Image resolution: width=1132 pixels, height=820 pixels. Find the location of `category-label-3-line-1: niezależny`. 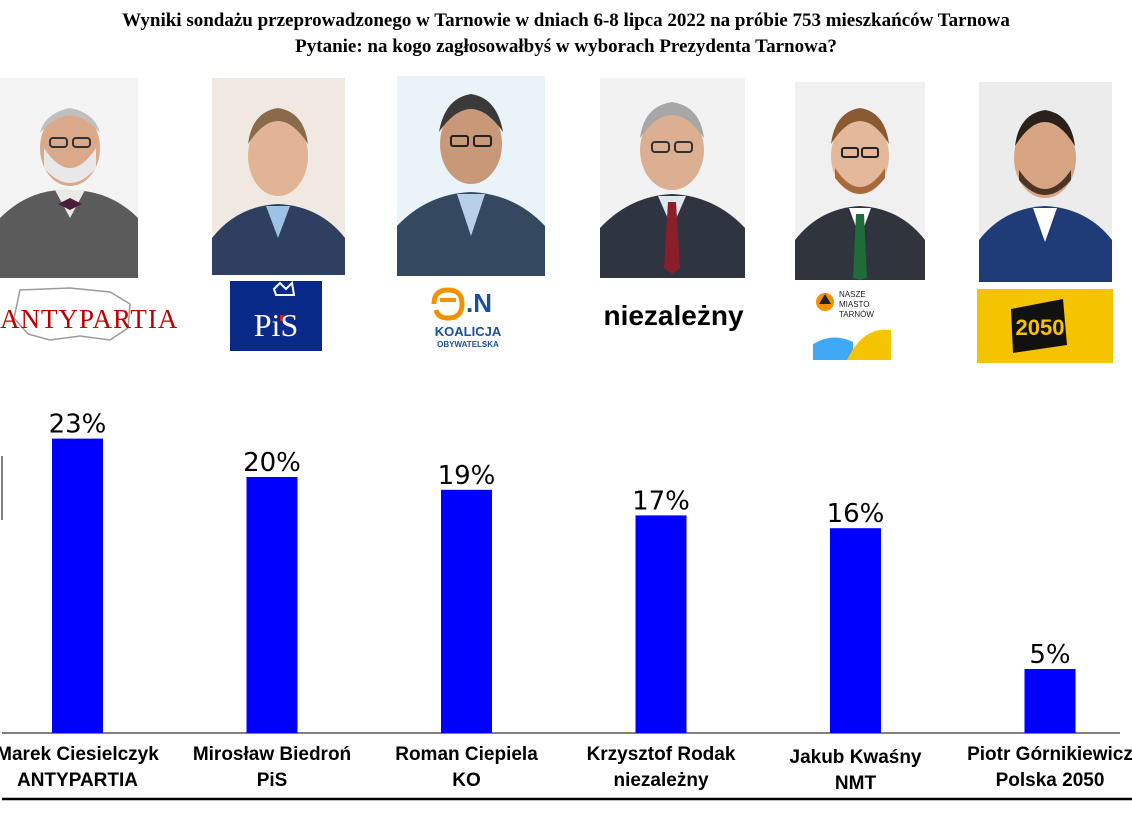

category-label-3-line-1: niezależny is located at coordinates (661, 780).